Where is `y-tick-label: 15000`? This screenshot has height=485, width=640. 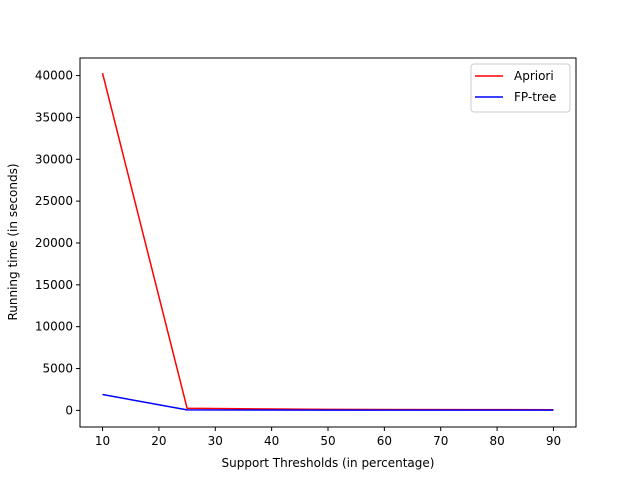 y-tick-label: 15000 is located at coordinates (54, 285).